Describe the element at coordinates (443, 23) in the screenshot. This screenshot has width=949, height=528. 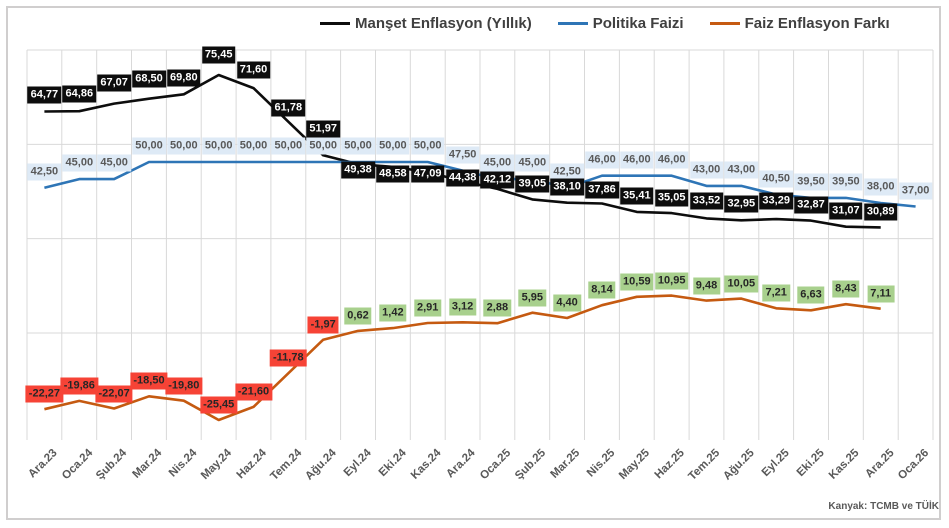
I see `legend-label: Manşet Enflasyon (Yıllık)` at that location.